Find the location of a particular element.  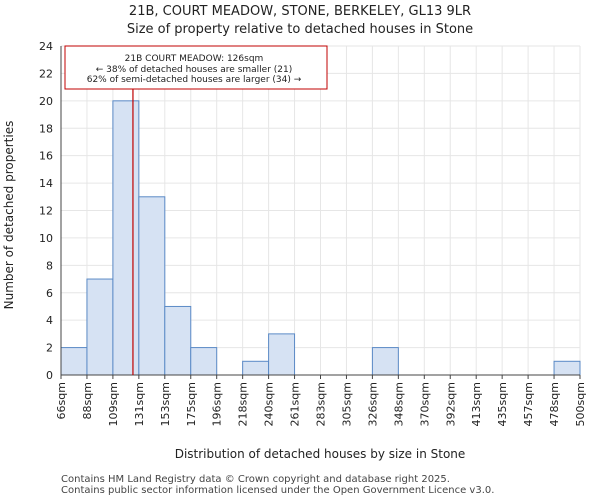

x-tick-label: 109sqm is located at coordinates (113, 404).